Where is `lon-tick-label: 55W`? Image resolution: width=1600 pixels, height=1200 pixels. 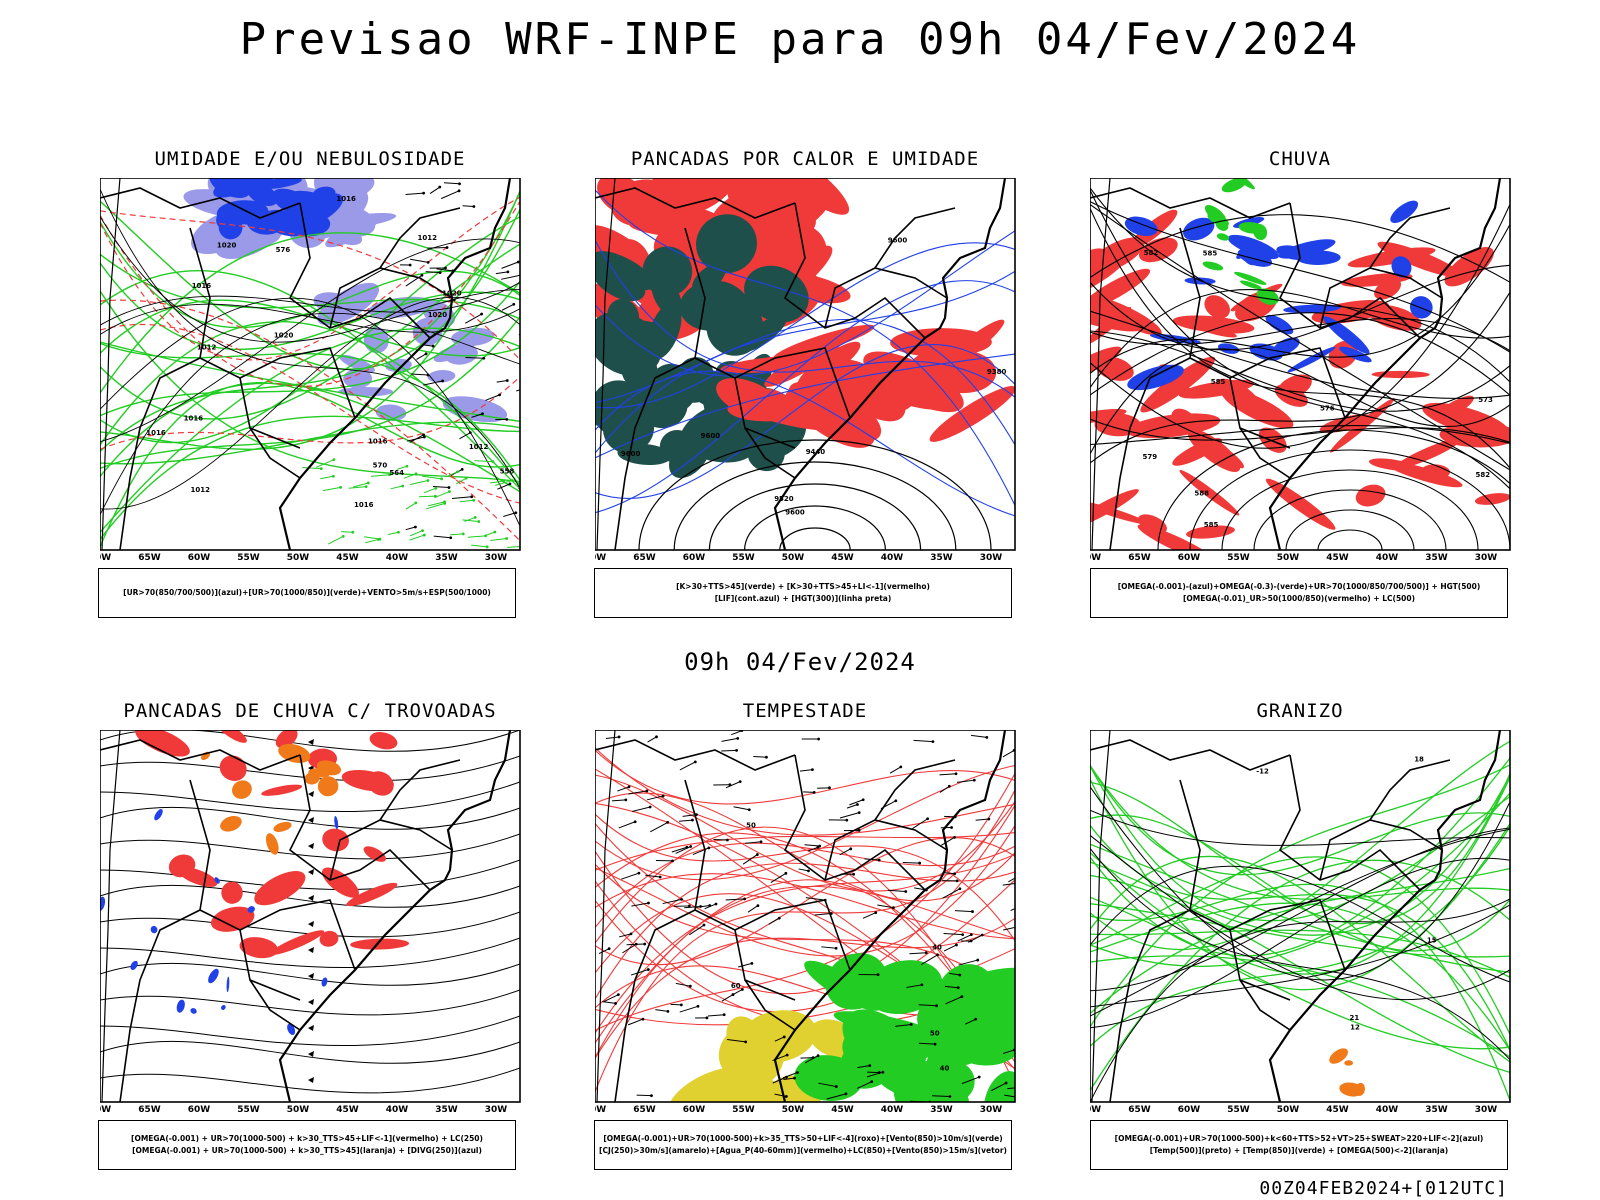 lon-tick-label: 55W is located at coordinates (743, 1110).